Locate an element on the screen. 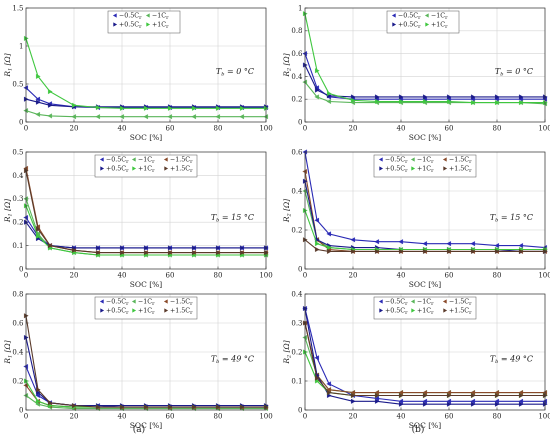 This screenshot has height=437, width=550. y-tick-label: 1 is located at coordinates (300, 8).